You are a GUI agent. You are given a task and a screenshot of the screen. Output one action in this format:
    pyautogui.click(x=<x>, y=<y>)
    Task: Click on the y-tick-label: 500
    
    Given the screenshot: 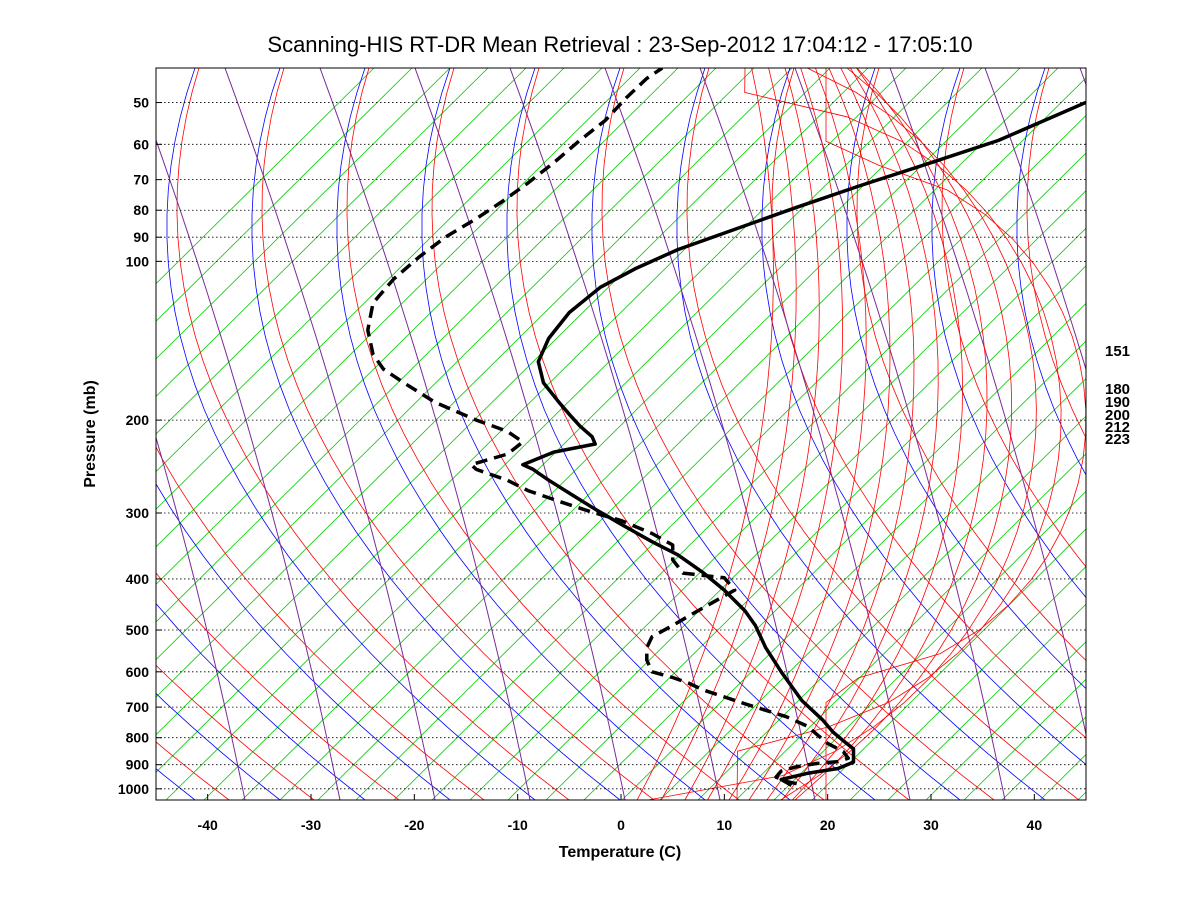 What is the action you would take?
    pyautogui.click(x=138, y=630)
    